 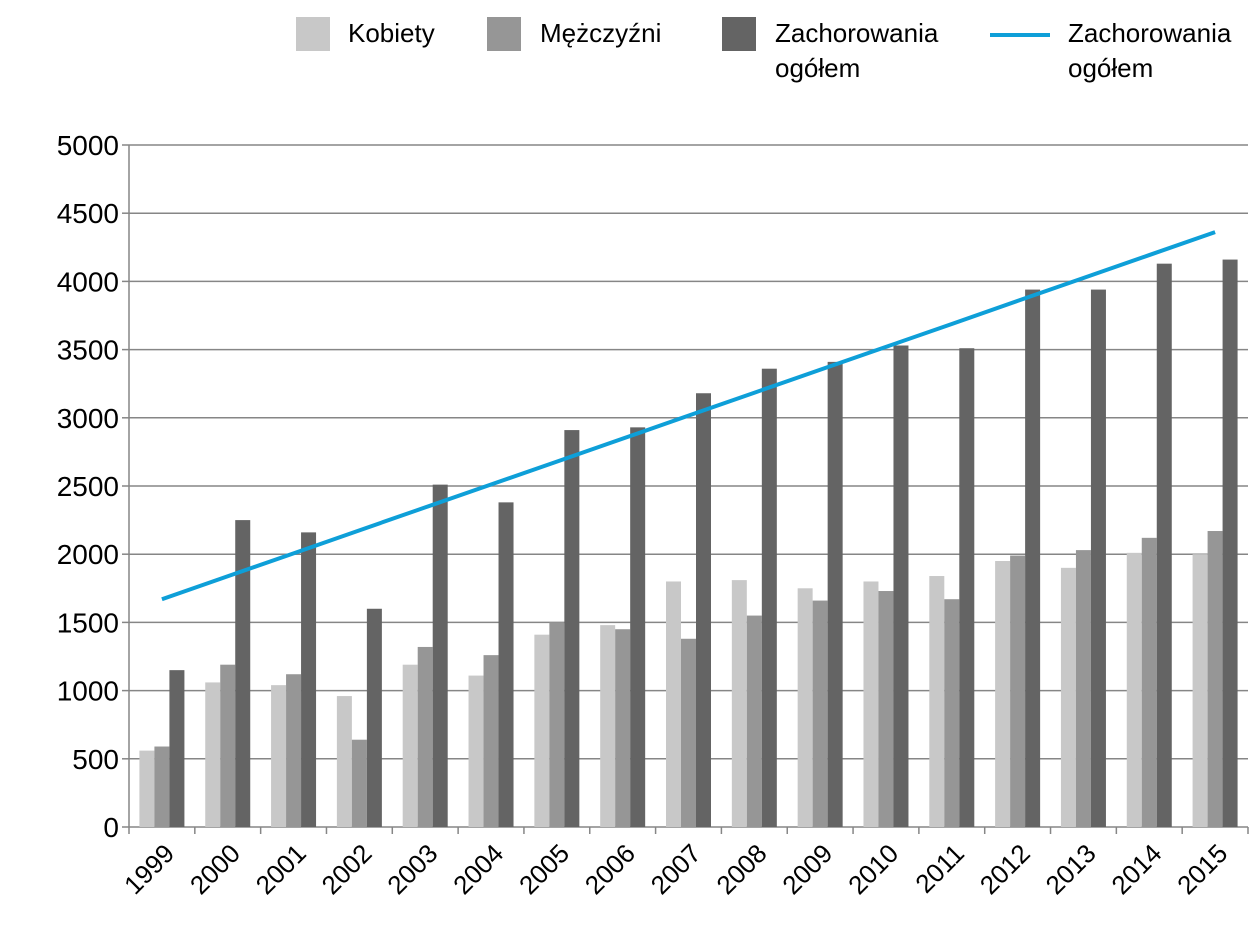 I want to click on y-tick-label: 4500, so click(x=88, y=213).